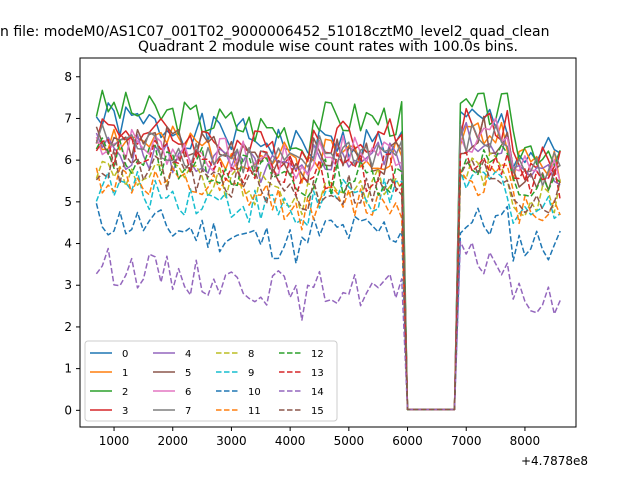  Describe the element at coordinates (68, 410) in the screenshot. I see `y-tick-label: 0` at that location.